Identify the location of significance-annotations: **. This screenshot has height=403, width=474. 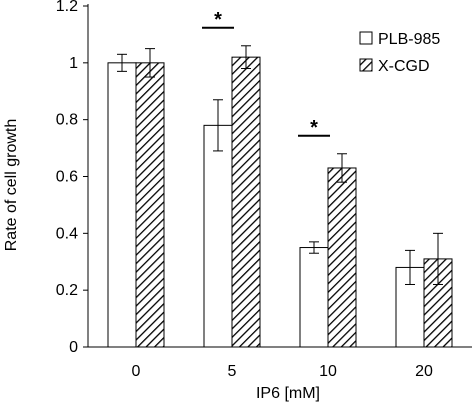
(266, 74).